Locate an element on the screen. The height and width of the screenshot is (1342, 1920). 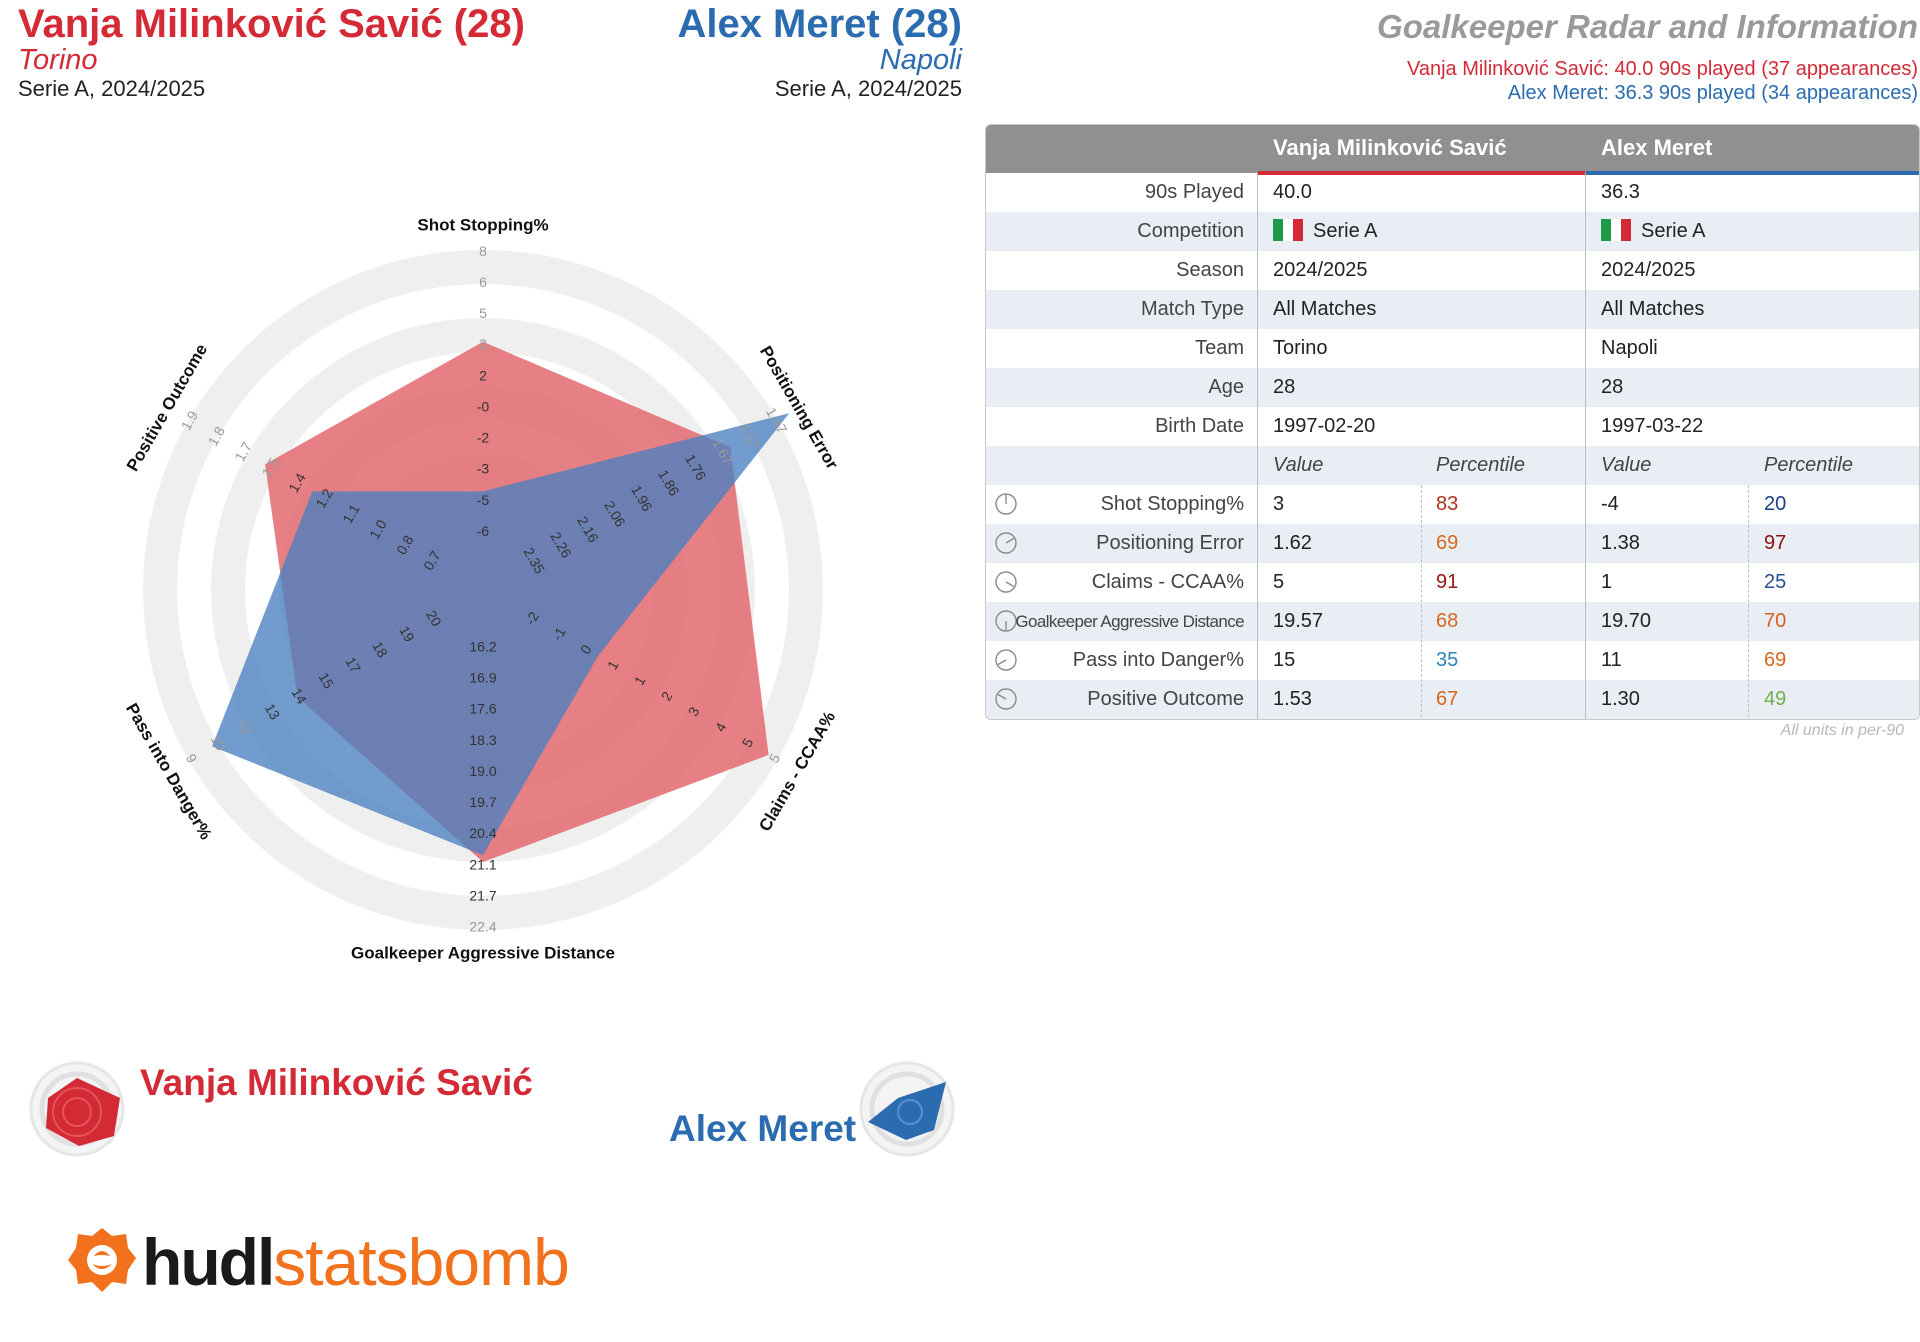
radar-tick-label: 20.4 is located at coordinates (482, 833).